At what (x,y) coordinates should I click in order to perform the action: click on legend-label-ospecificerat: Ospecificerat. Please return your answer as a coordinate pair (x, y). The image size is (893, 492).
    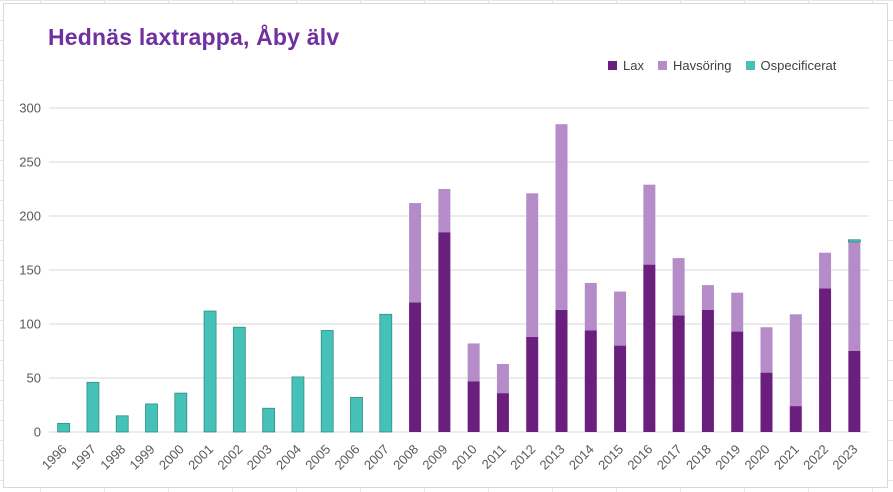
    Looking at the image, I should click on (798, 65).